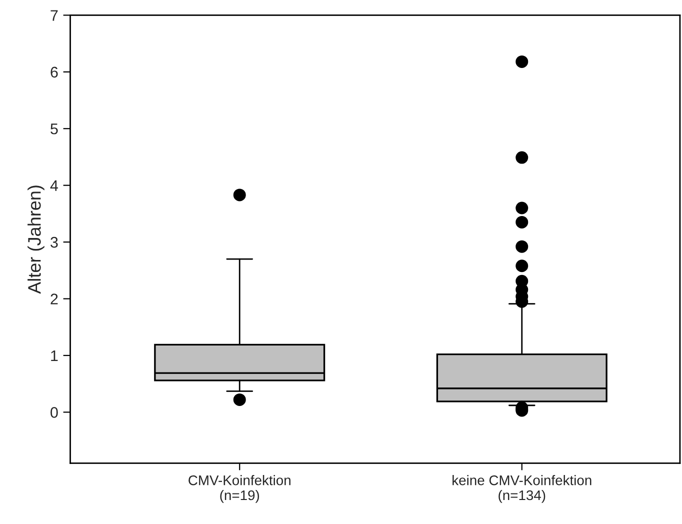 The height and width of the screenshot is (524, 682). What do you see at coordinates (54, 299) in the screenshot?
I see `y-tick-label: 2` at bounding box center [54, 299].